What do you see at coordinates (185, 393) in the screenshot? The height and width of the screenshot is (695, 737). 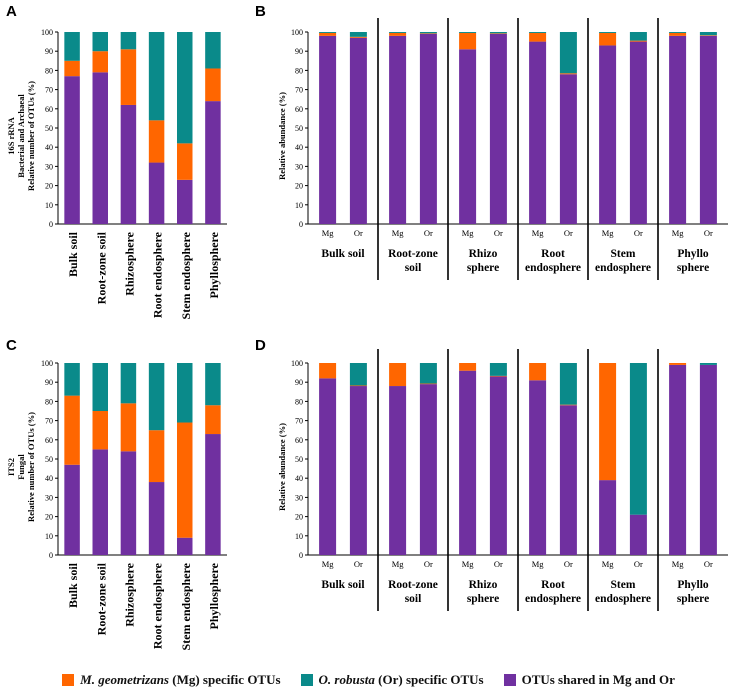 I see `panel-c-bar-segment-or` at bounding box center [185, 393].